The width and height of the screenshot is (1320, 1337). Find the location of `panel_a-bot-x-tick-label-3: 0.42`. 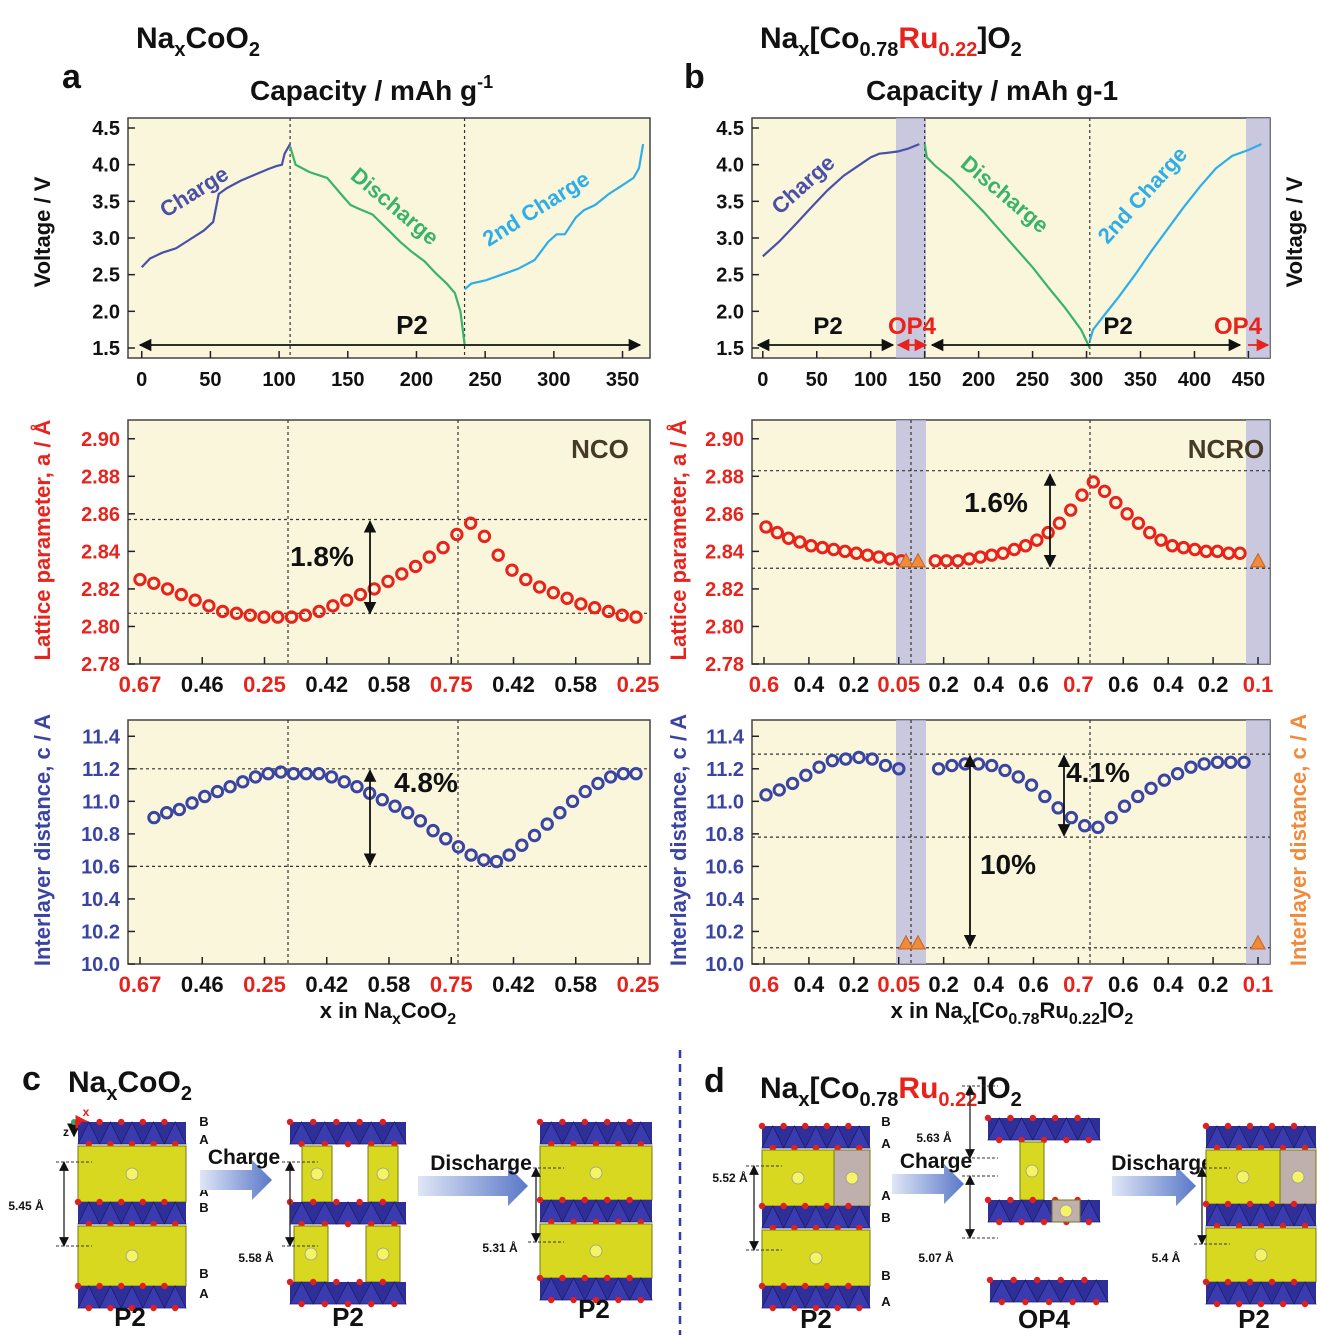

panel_a-bot-x-tick-label-3: 0.42 is located at coordinates (326, 984).